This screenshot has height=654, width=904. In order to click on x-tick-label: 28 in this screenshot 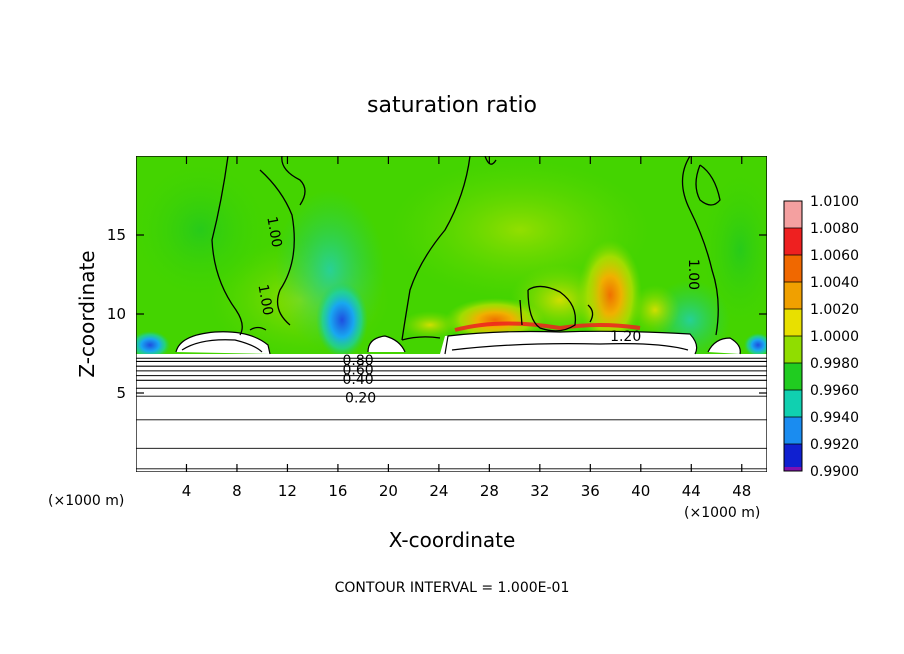, I will do `click(489, 491)`.